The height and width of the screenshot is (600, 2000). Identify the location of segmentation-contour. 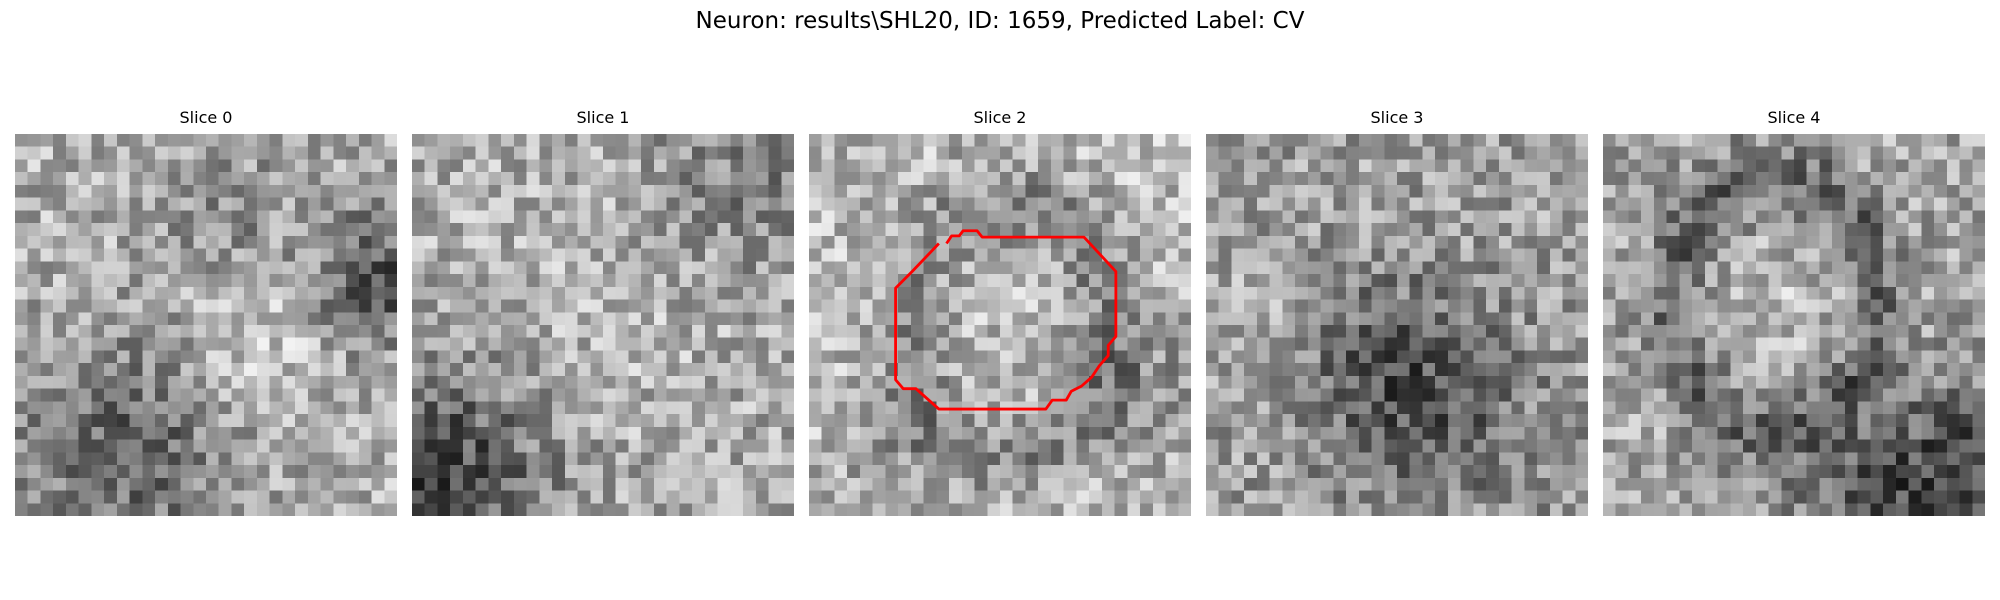
(1006, 320).